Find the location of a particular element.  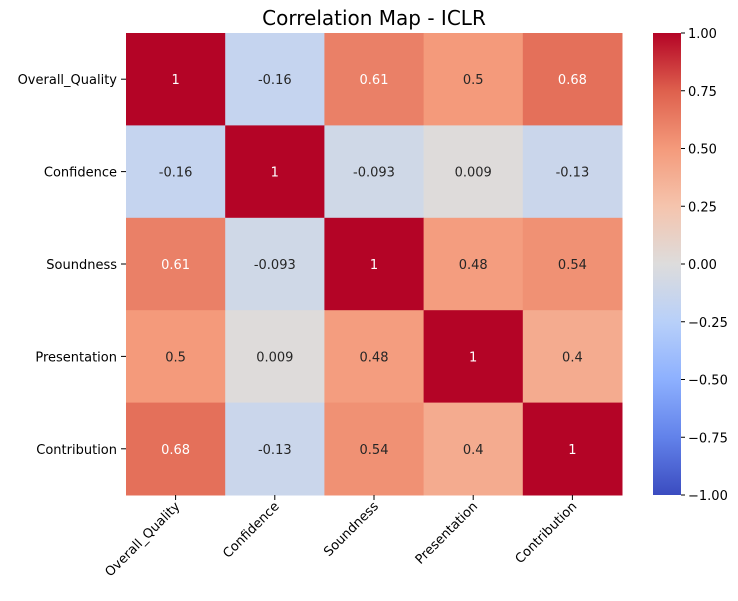

x-tick-label: Soundness is located at coordinates (351, 529).